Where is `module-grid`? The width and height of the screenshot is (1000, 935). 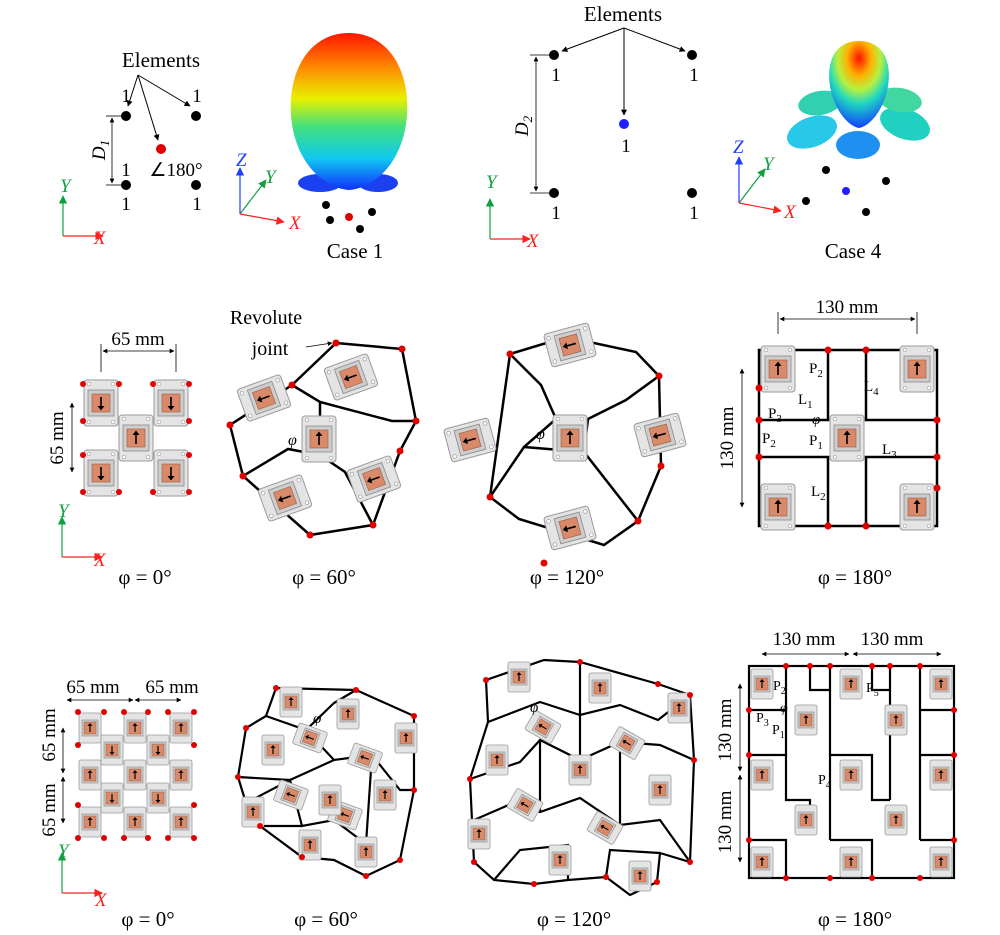 module-grid is located at coordinates (851, 772).